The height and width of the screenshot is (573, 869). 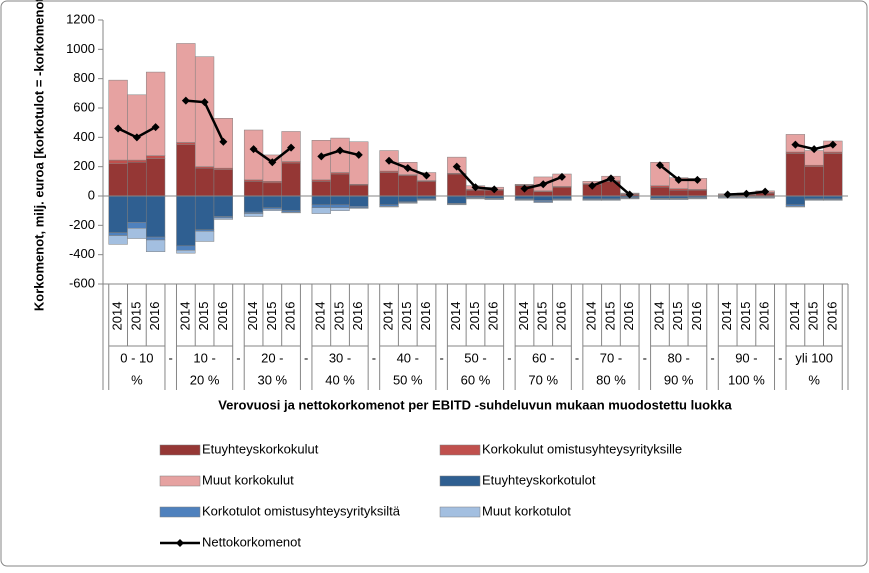 I want to click on group-label: 40 %, so click(x=340, y=379).